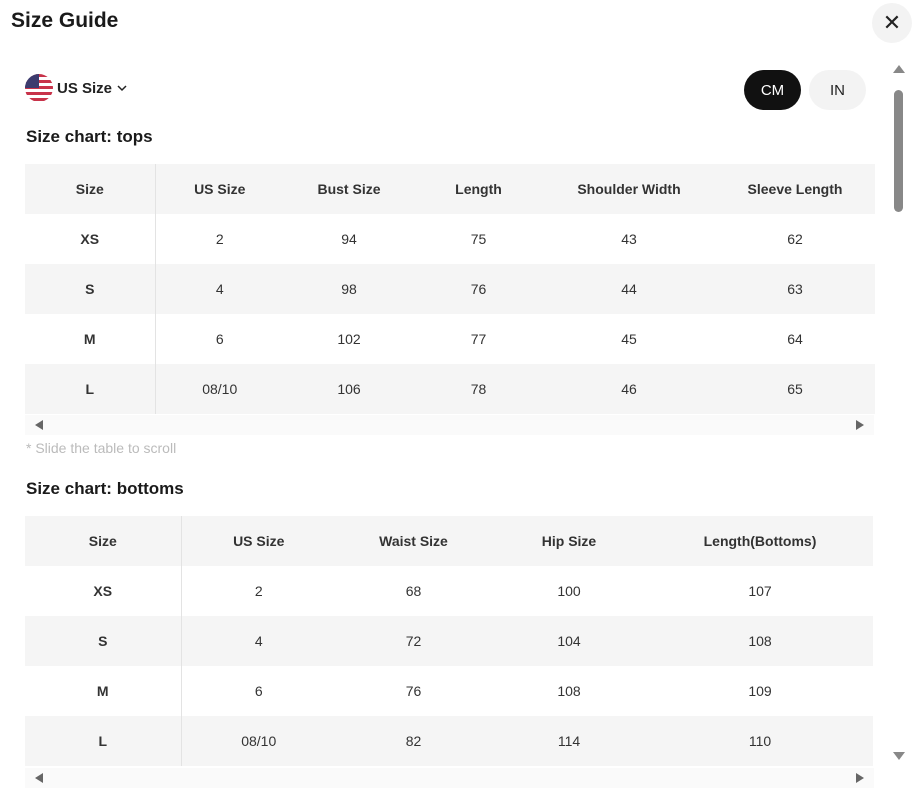 The width and height of the screenshot is (913, 790). What do you see at coordinates (39, 88) in the screenshot?
I see `us-flag-icon` at bounding box center [39, 88].